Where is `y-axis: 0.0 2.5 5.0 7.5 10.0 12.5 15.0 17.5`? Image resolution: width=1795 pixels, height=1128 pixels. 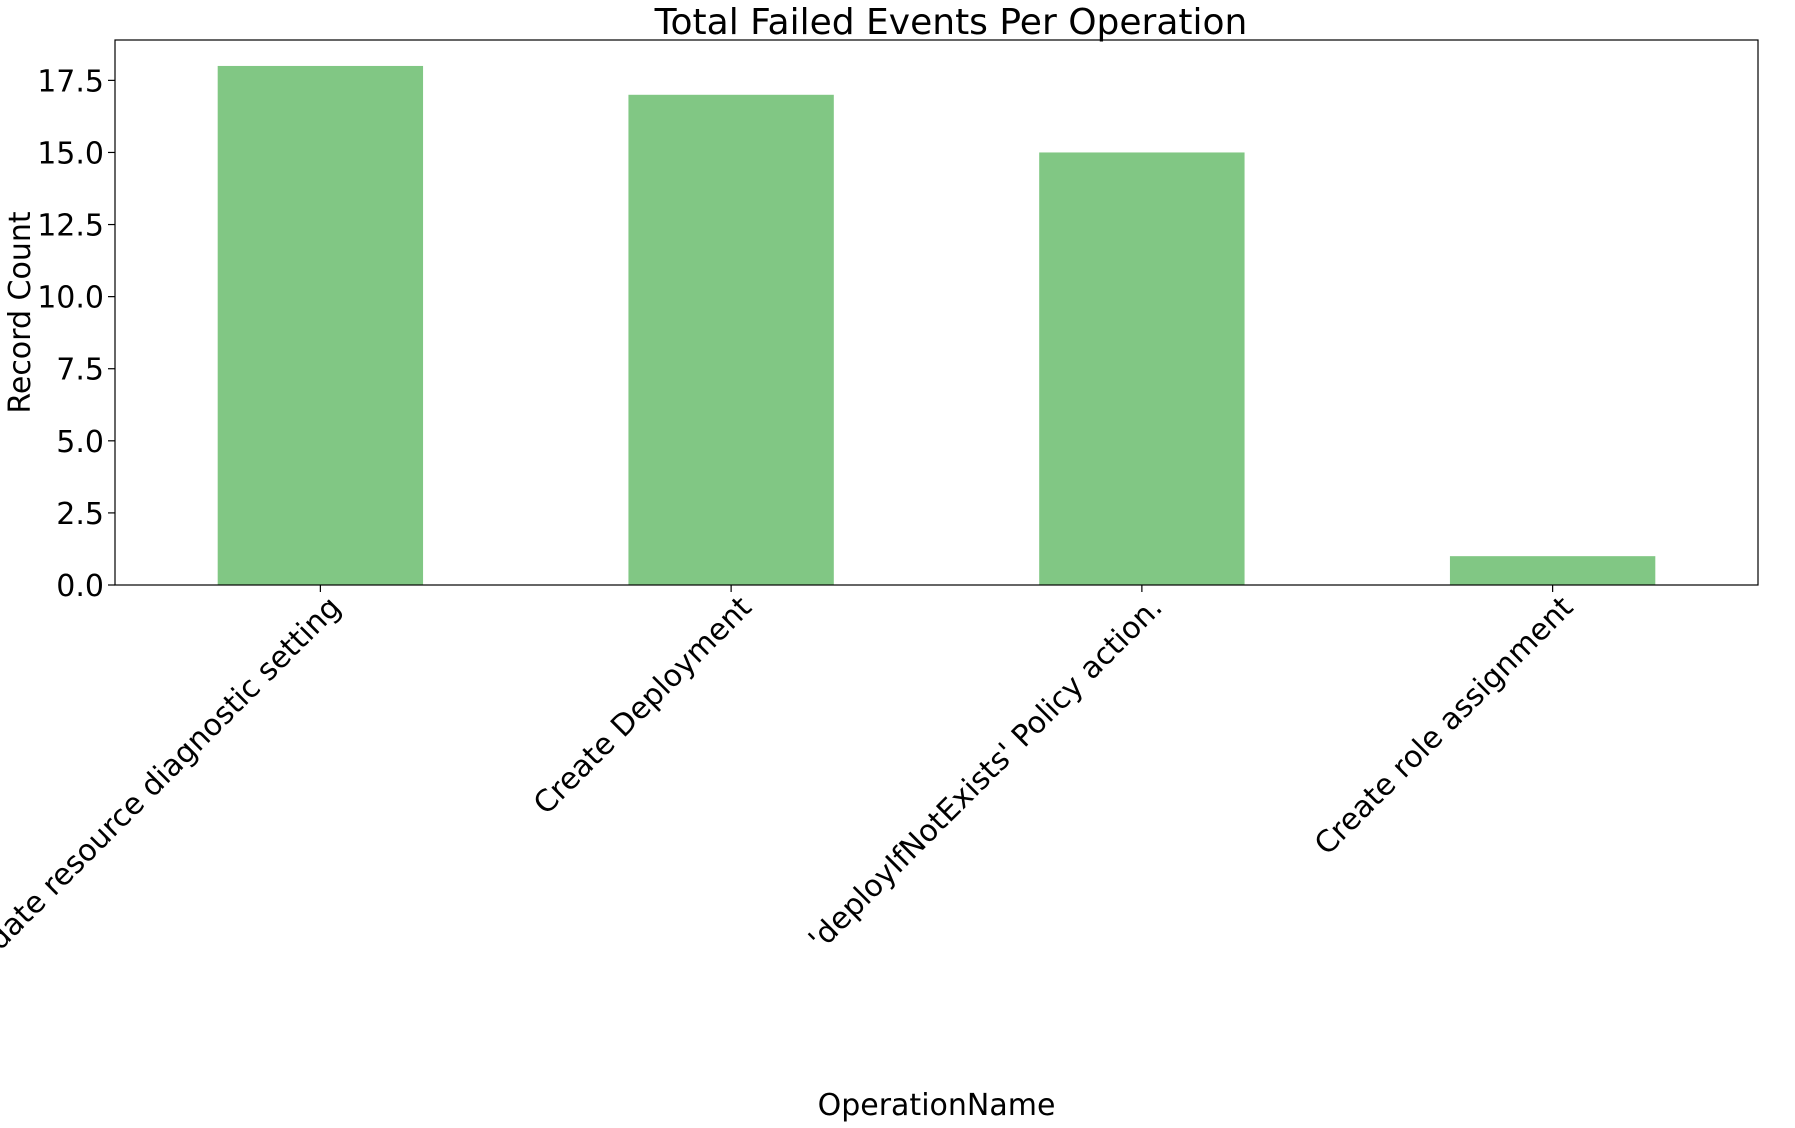
y-axis: 0.0 2.5 5.0 7.5 10.0 12.5 15.0 17.5 is located at coordinates (76, 334).